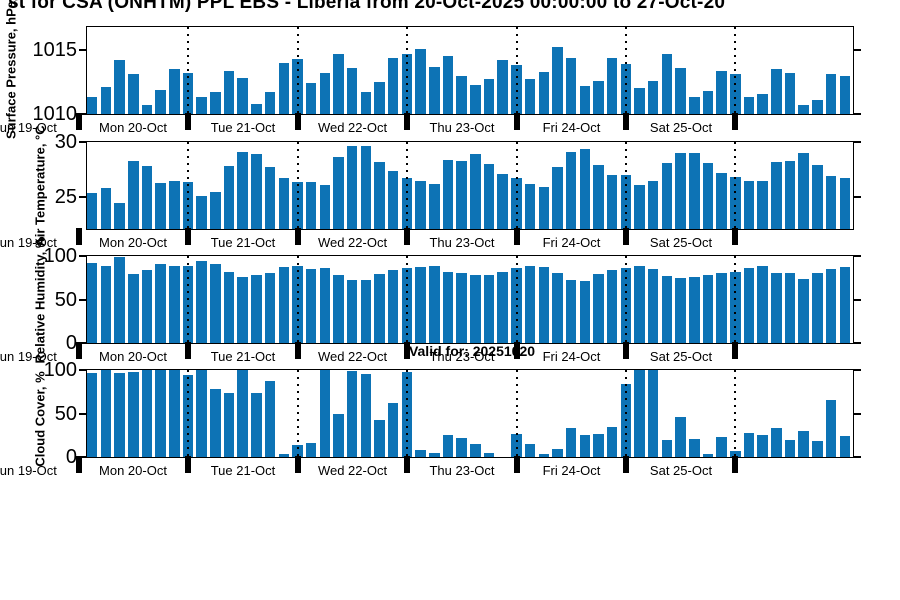  I want to click on day-label: Sun 19-Oct, so click(28, 470).